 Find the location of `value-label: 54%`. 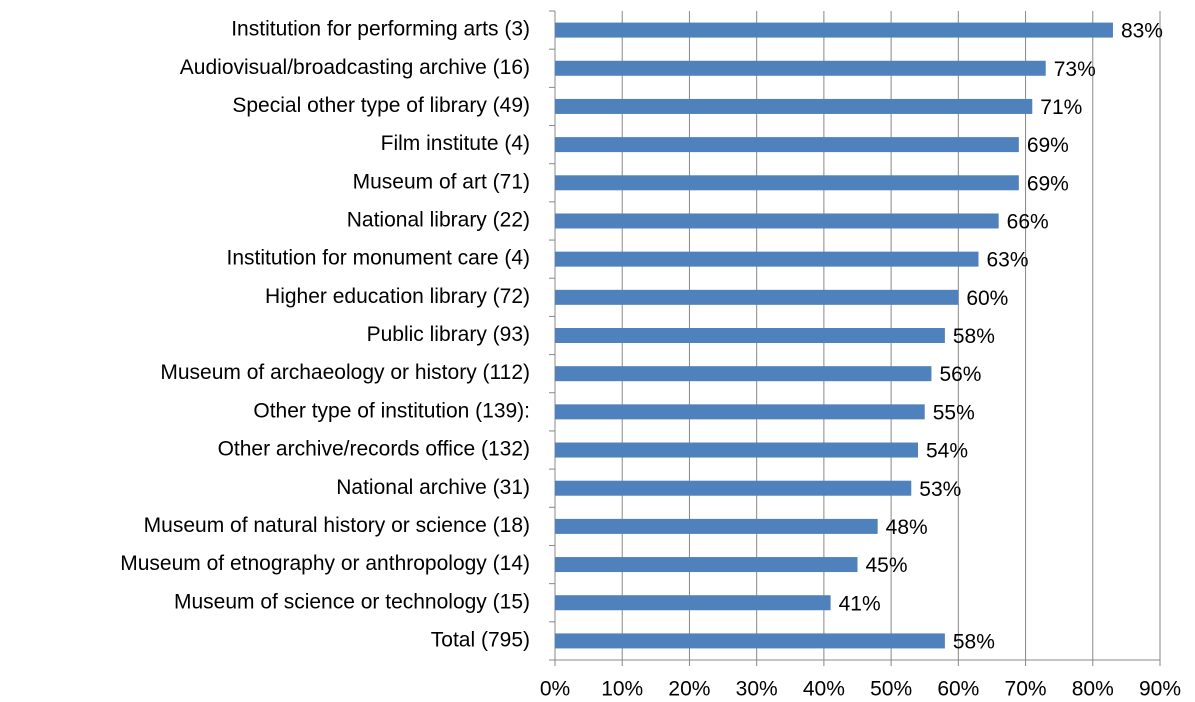

value-label: 54% is located at coordinates (947, 451).